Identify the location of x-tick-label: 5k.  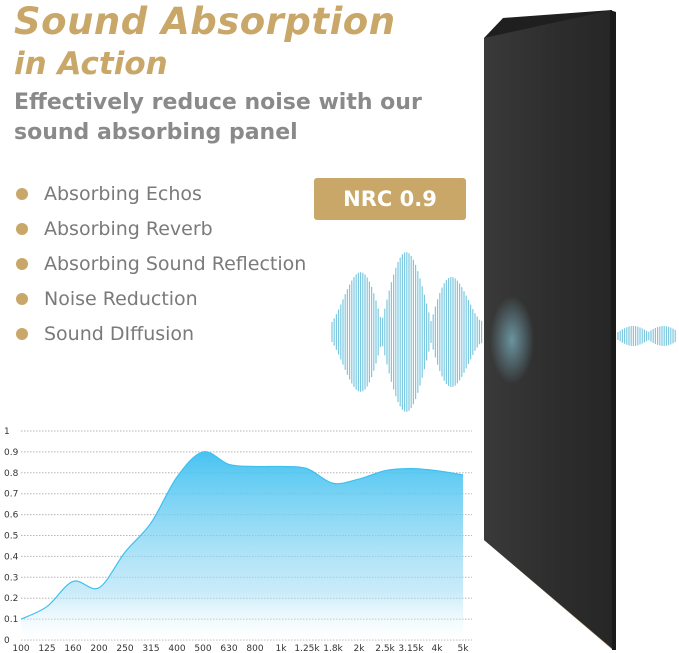
(464, 648).